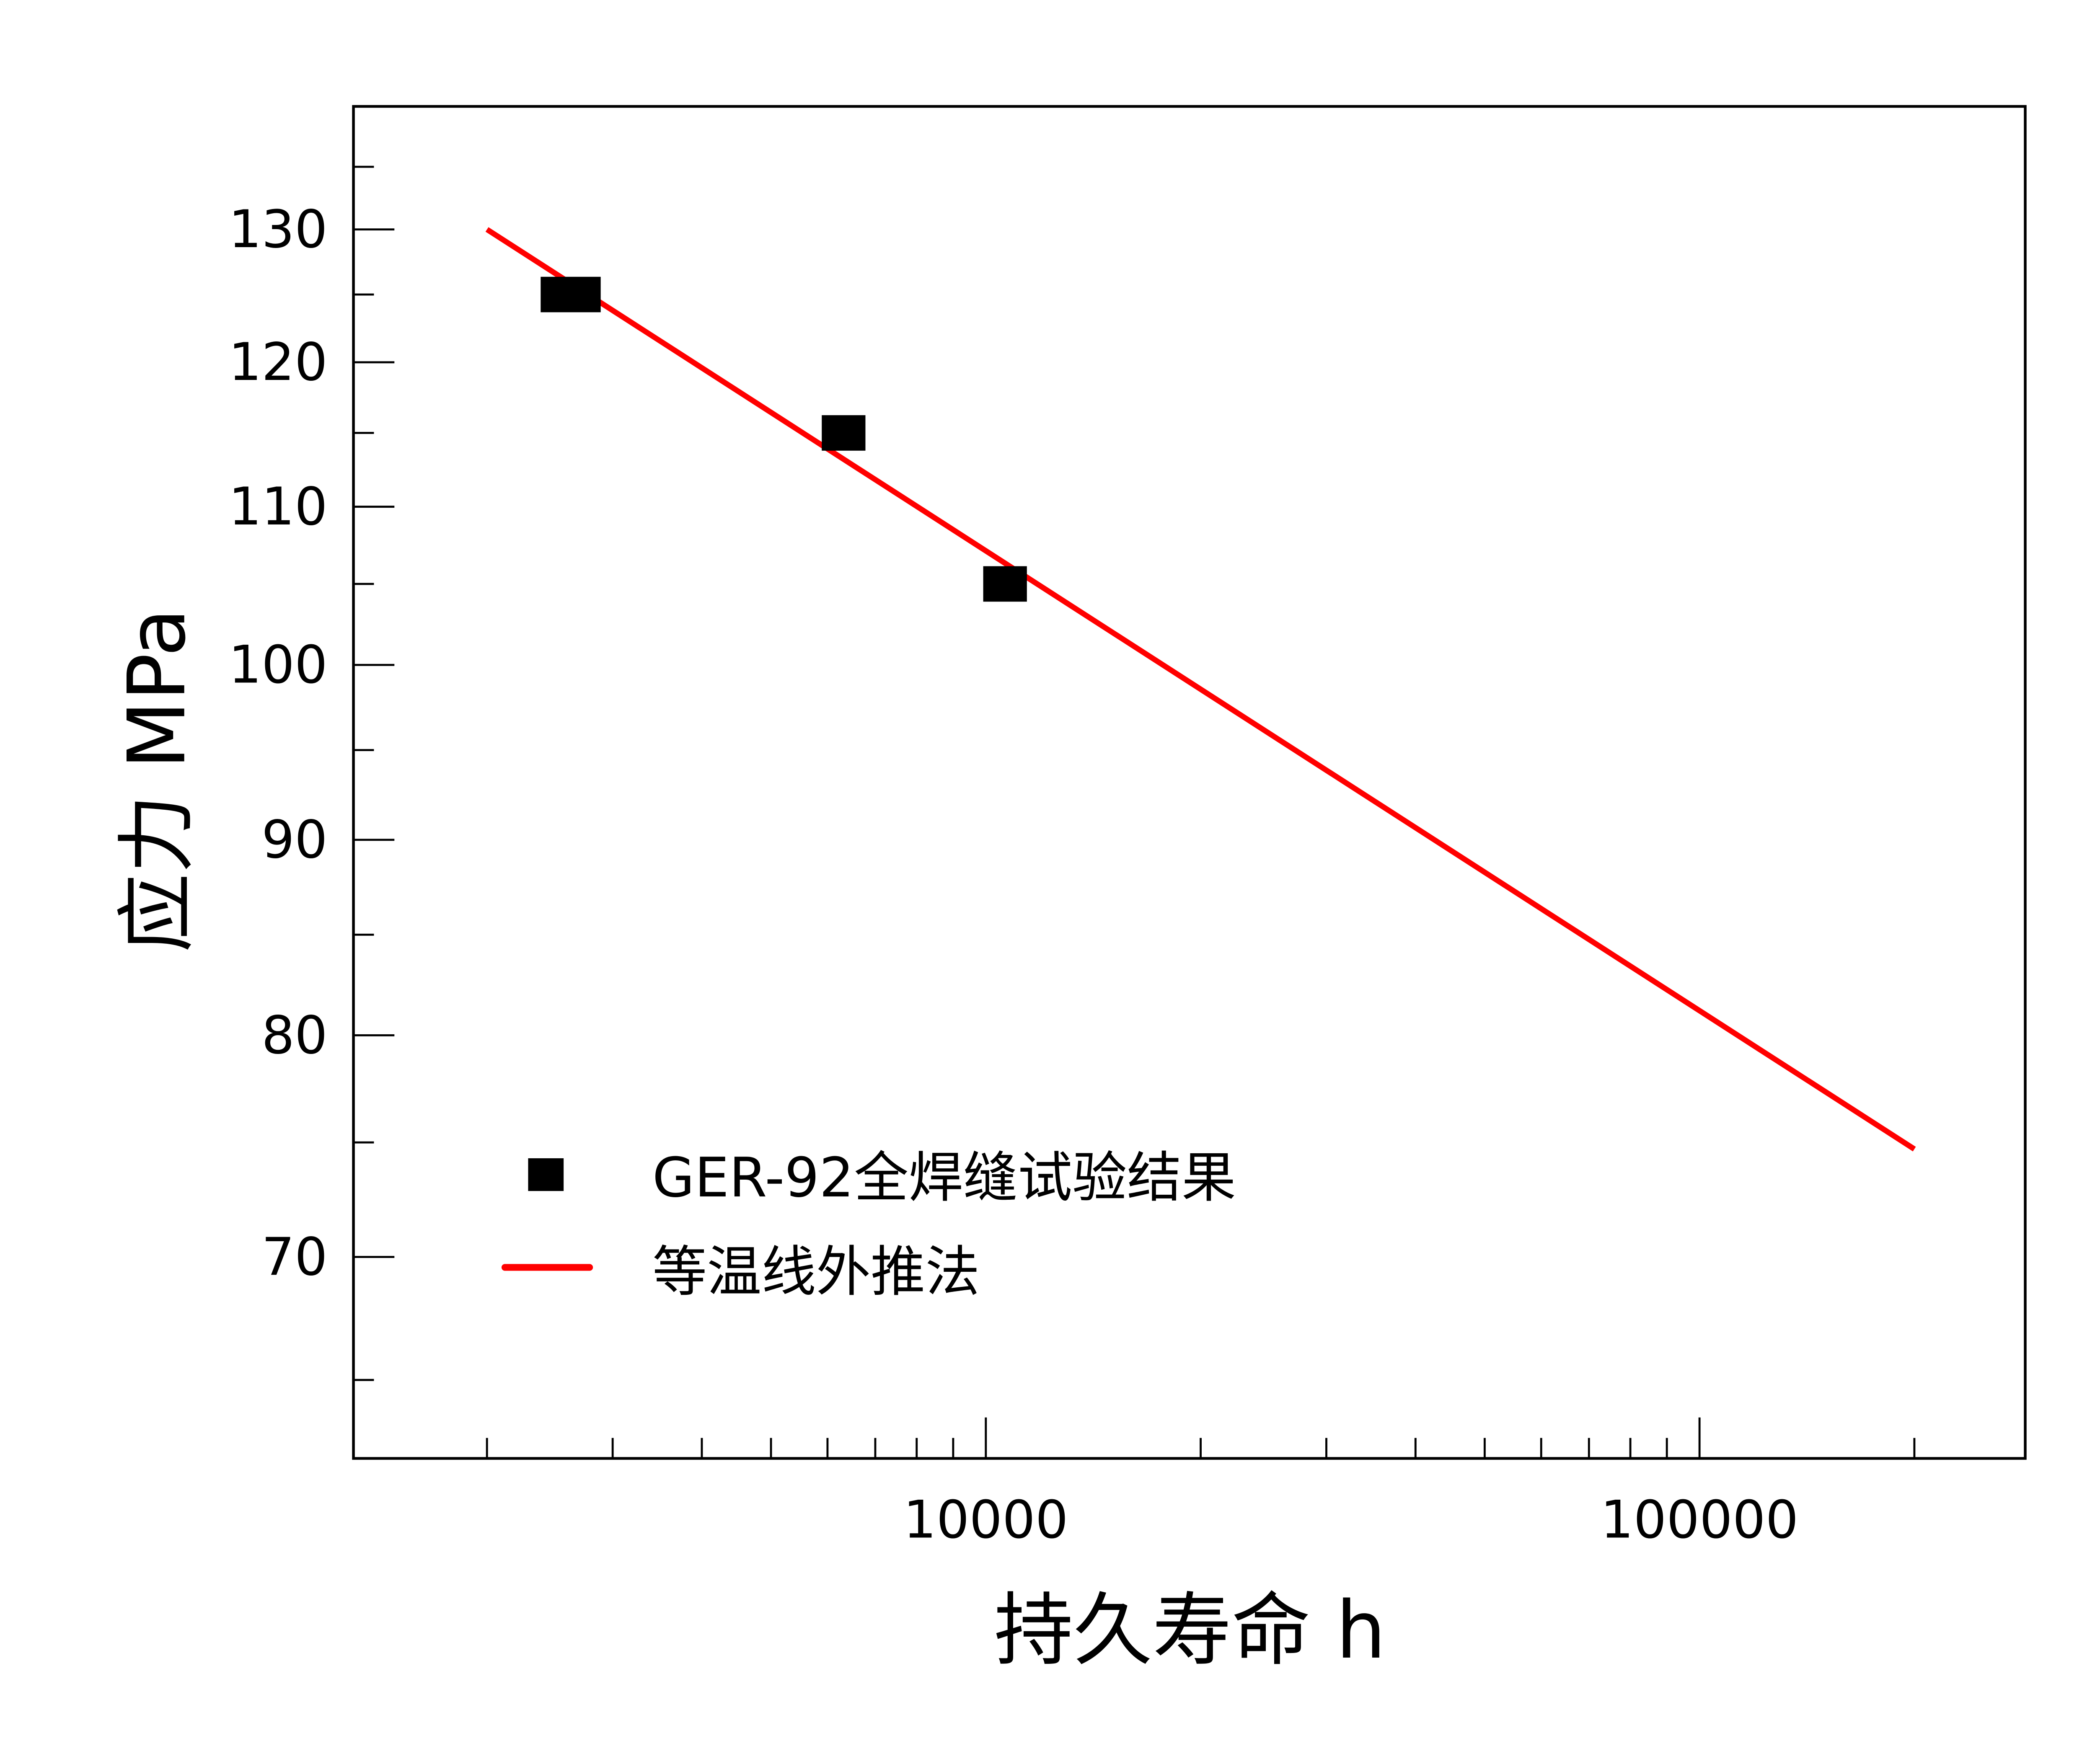 The height and width of the screenshot is (1764, 2095). What do you see at coordinates (1201, 1483) in the screenshot?
I see `x-axis: 10000 100000` at bounding box center [1201, 1483].